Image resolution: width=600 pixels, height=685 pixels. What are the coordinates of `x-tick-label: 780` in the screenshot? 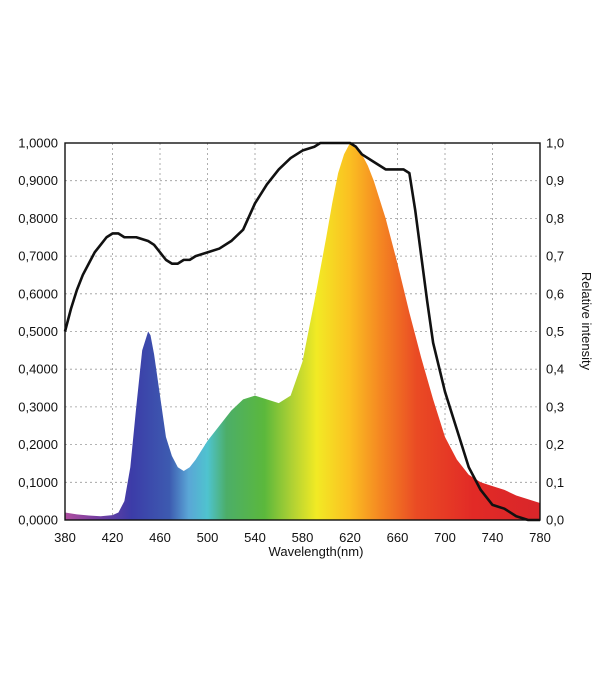 It's located at (540, 537).